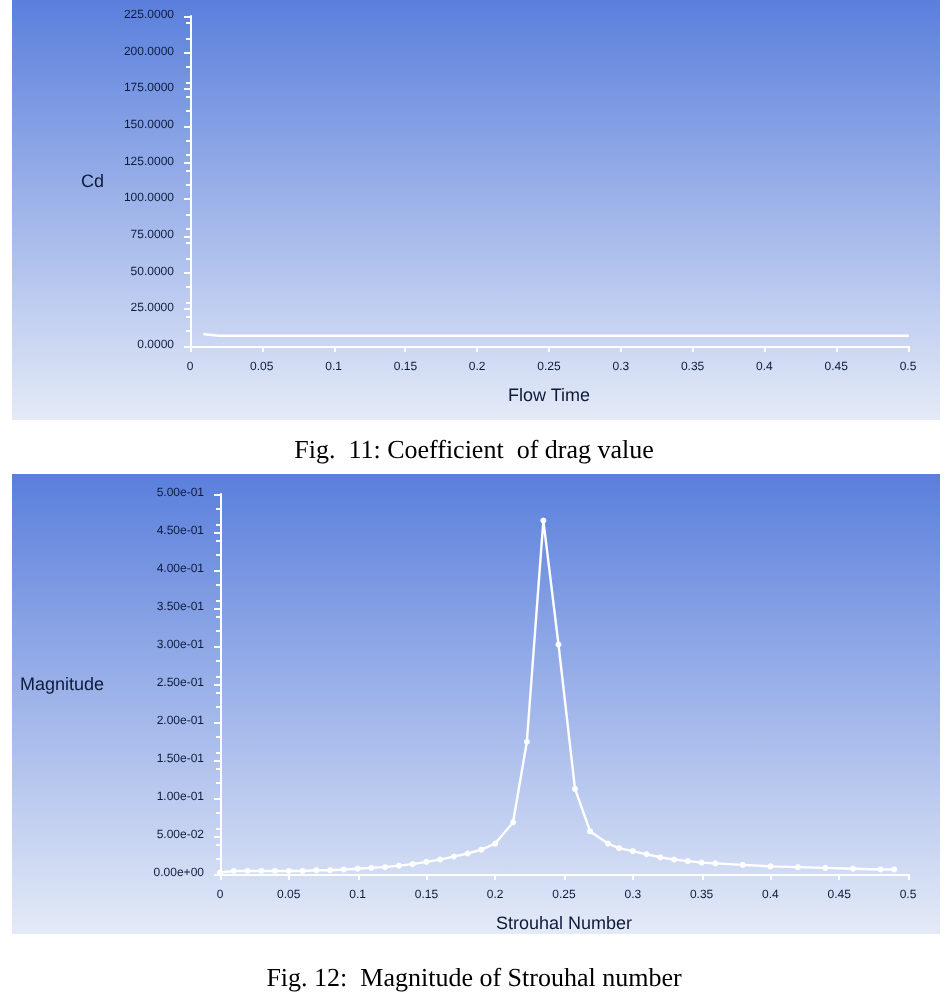 The width and height of the screenshot is (948, 998). Describe the element at coordinates (564, 923) in the screenshot. I see `x-axis-title: Strouhal Number` at that location.